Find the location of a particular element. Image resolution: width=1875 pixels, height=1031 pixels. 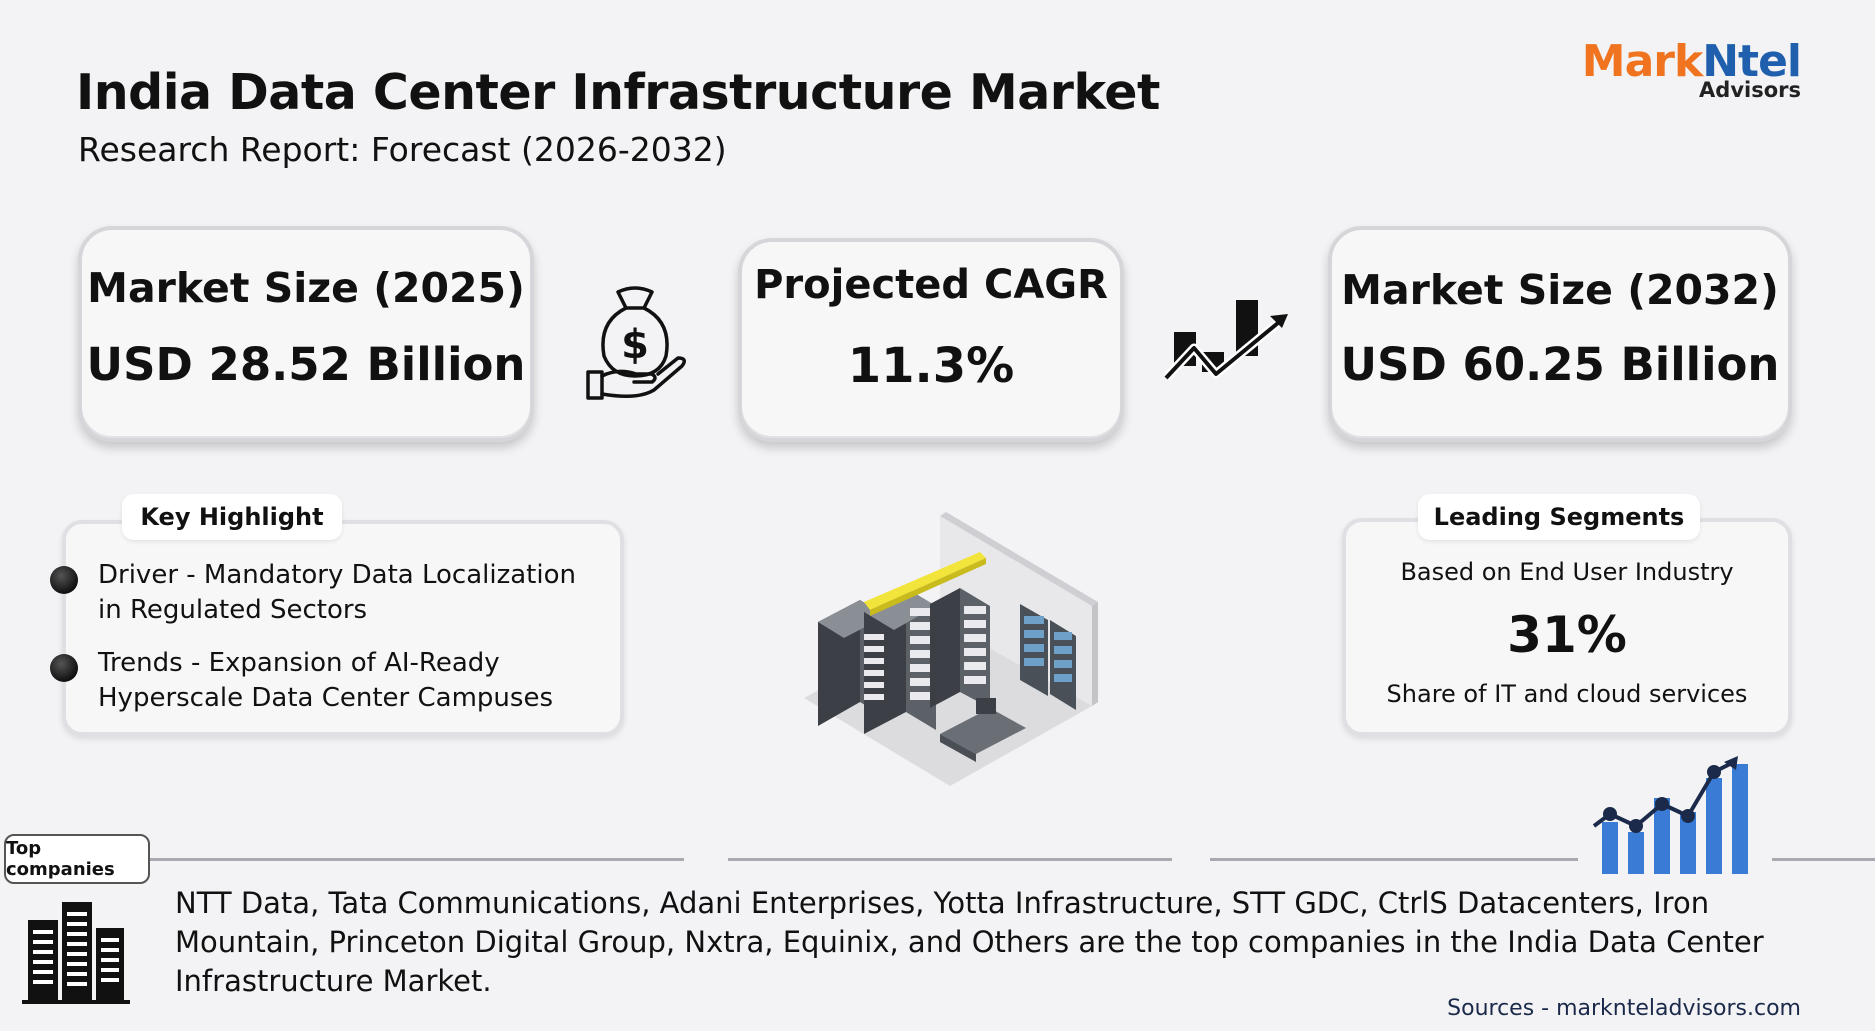

cagr-value: 11.3% is located at coordinates (931, 366).